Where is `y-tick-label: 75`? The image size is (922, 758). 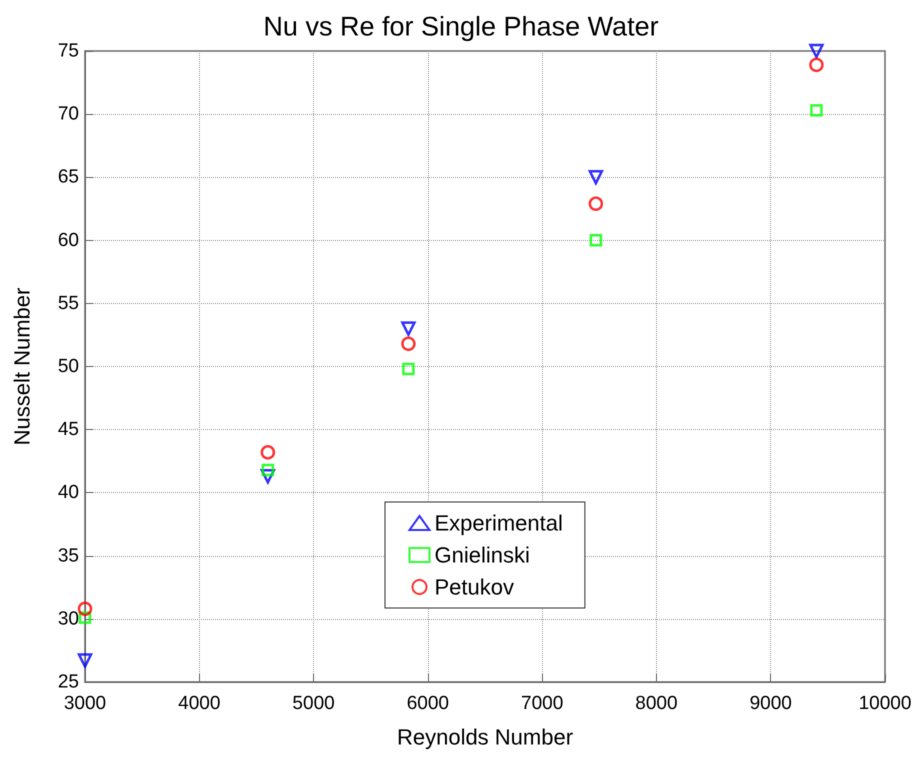
y-tick-label: 75 is located at coordinates (68, 51).